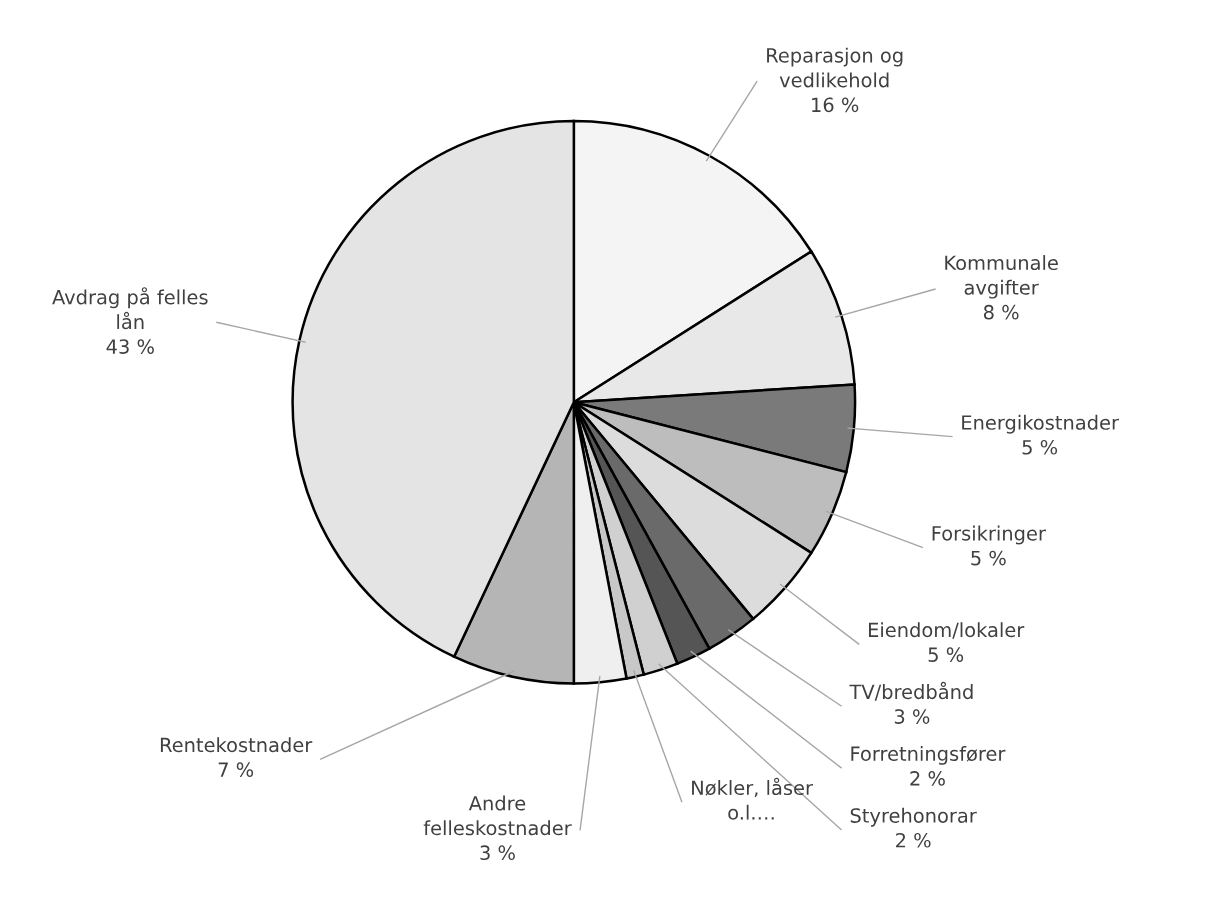 The image size is (1218, 900). What do you see at coordinates (497, 815) in the screenshot?
I see `slice-label: Andre felleskostnader` at bounding box center [497, 815].